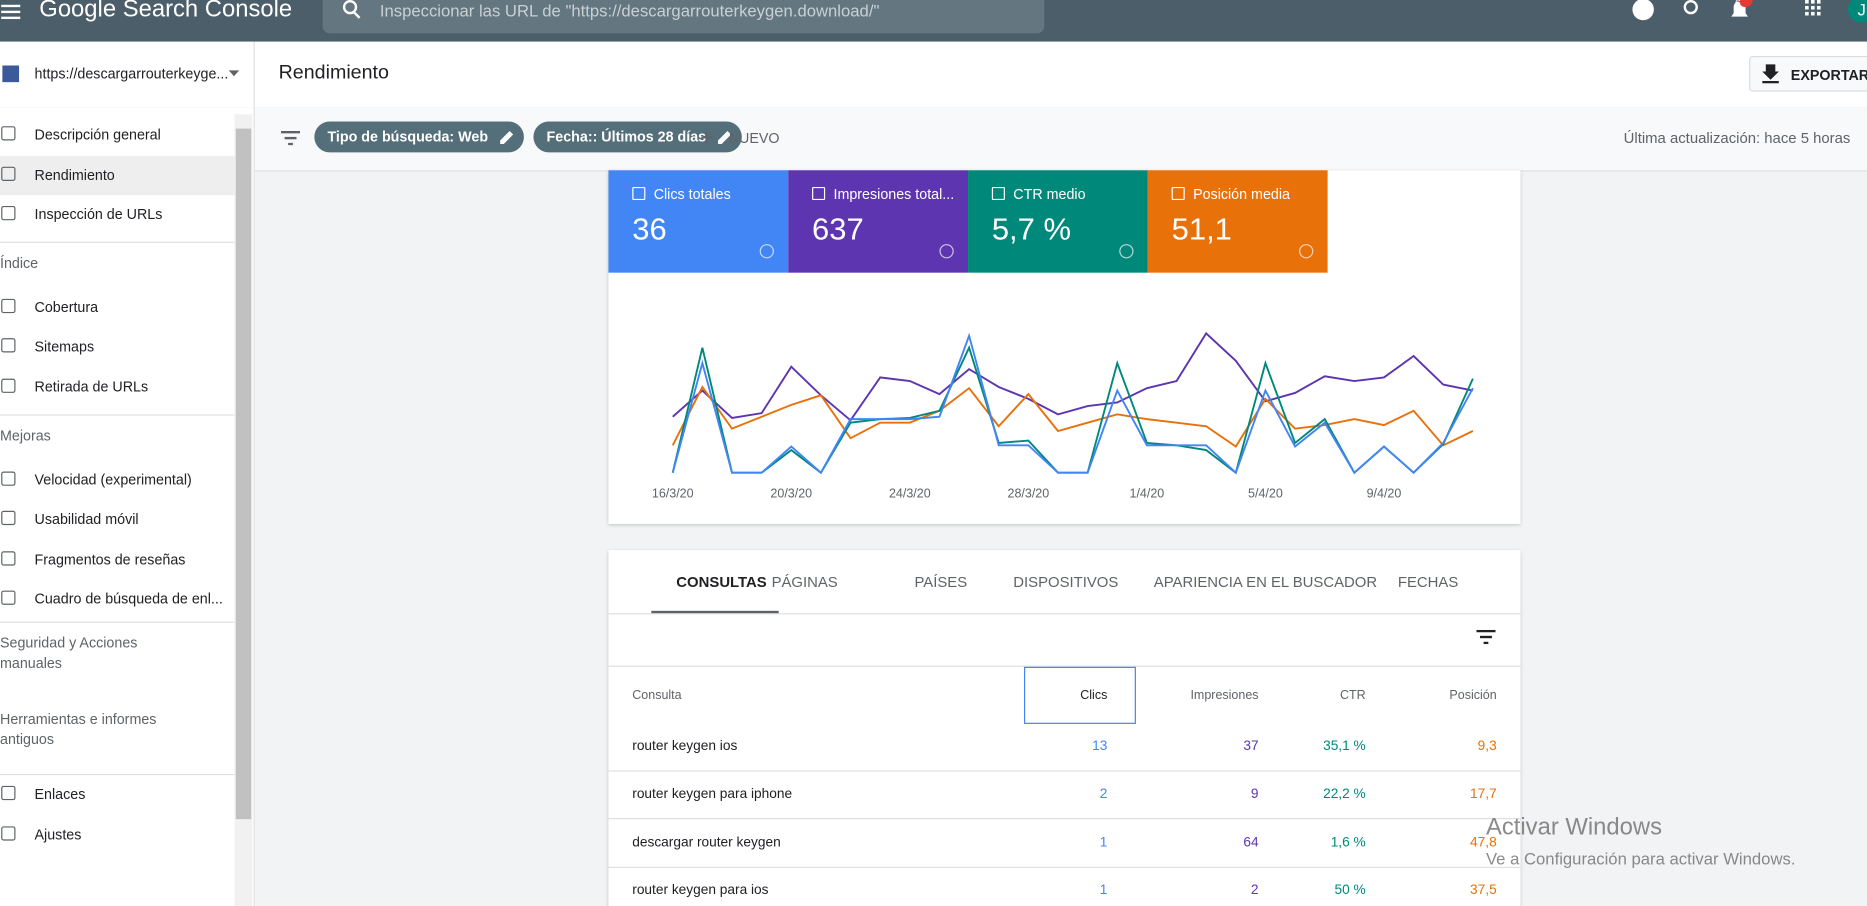  What do you see at coordinates (1100, 746) in the screenshot?
I see `metric-cell: 13` at bounding box center [1100, 746].